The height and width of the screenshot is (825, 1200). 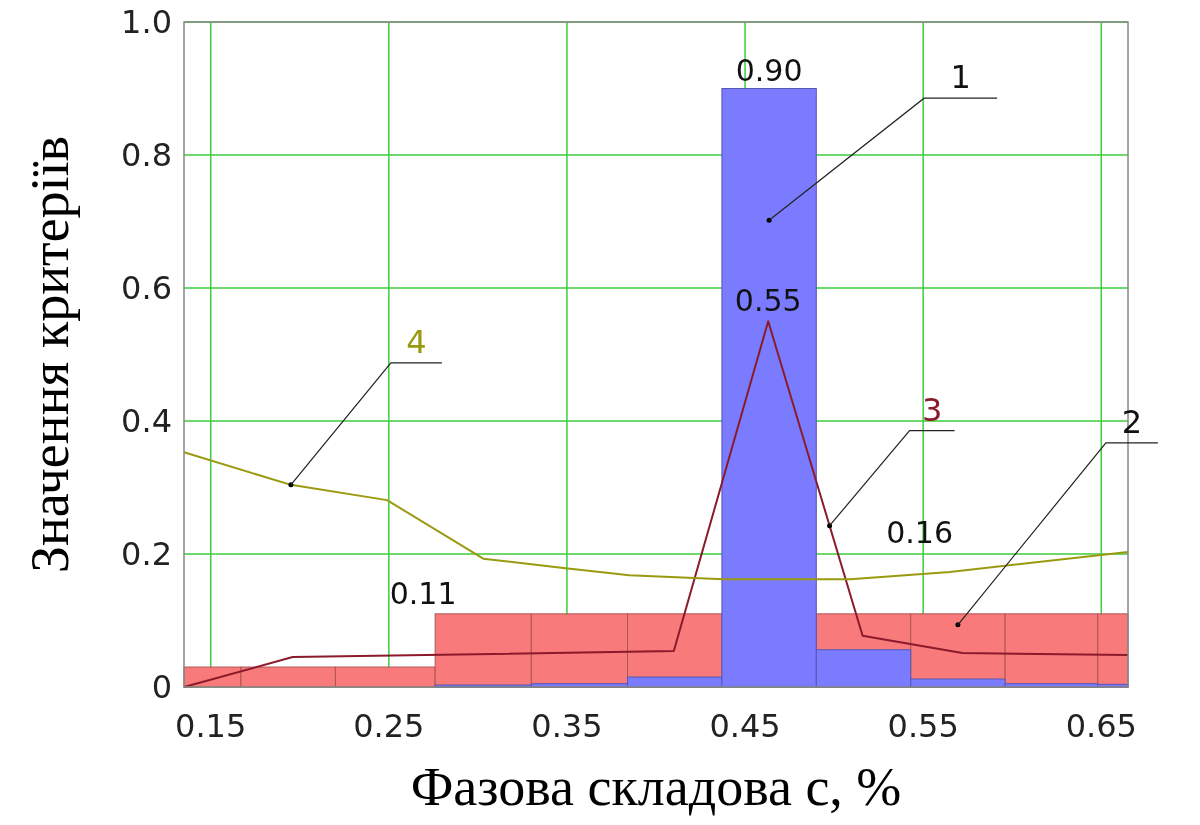 I want to click on x-tick-label: 0.45, so click(x=745, y=726).